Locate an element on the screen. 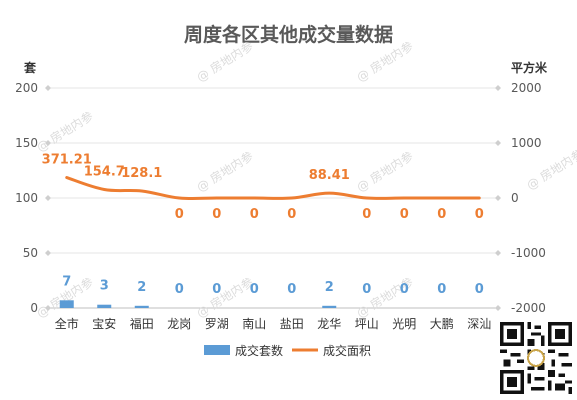  y-left-tick-label: 200 is located at coordinates (26, 88).